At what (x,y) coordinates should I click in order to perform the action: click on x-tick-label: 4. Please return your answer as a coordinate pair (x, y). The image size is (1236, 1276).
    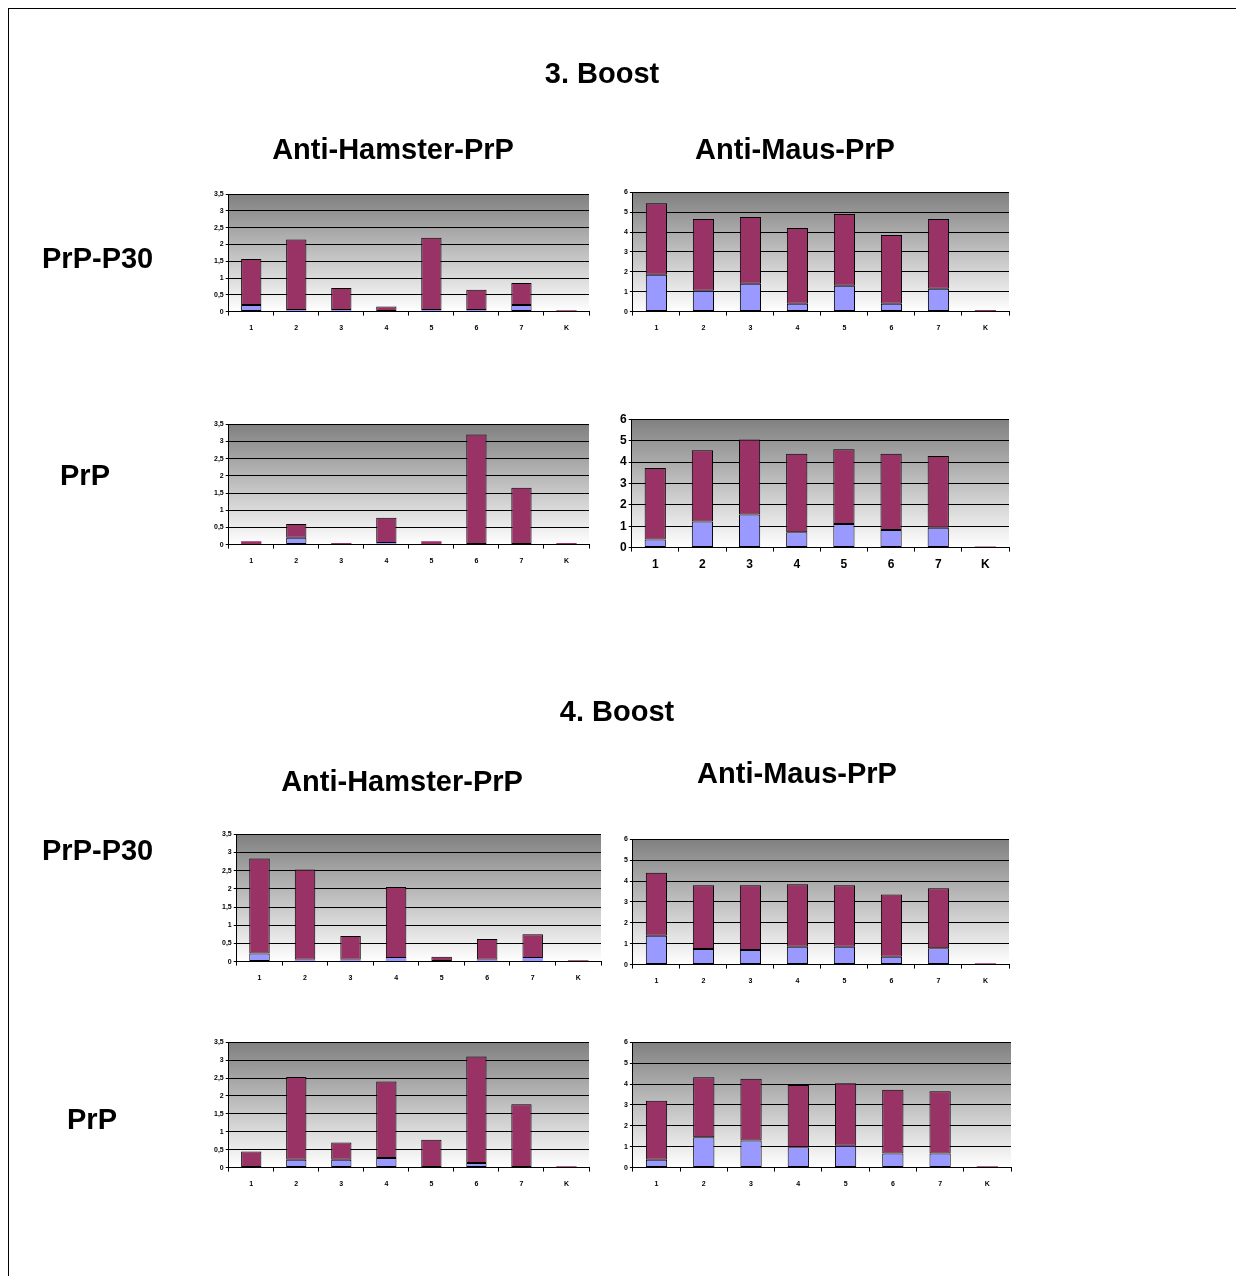
    Looking at the image, I should click on (797, 564).